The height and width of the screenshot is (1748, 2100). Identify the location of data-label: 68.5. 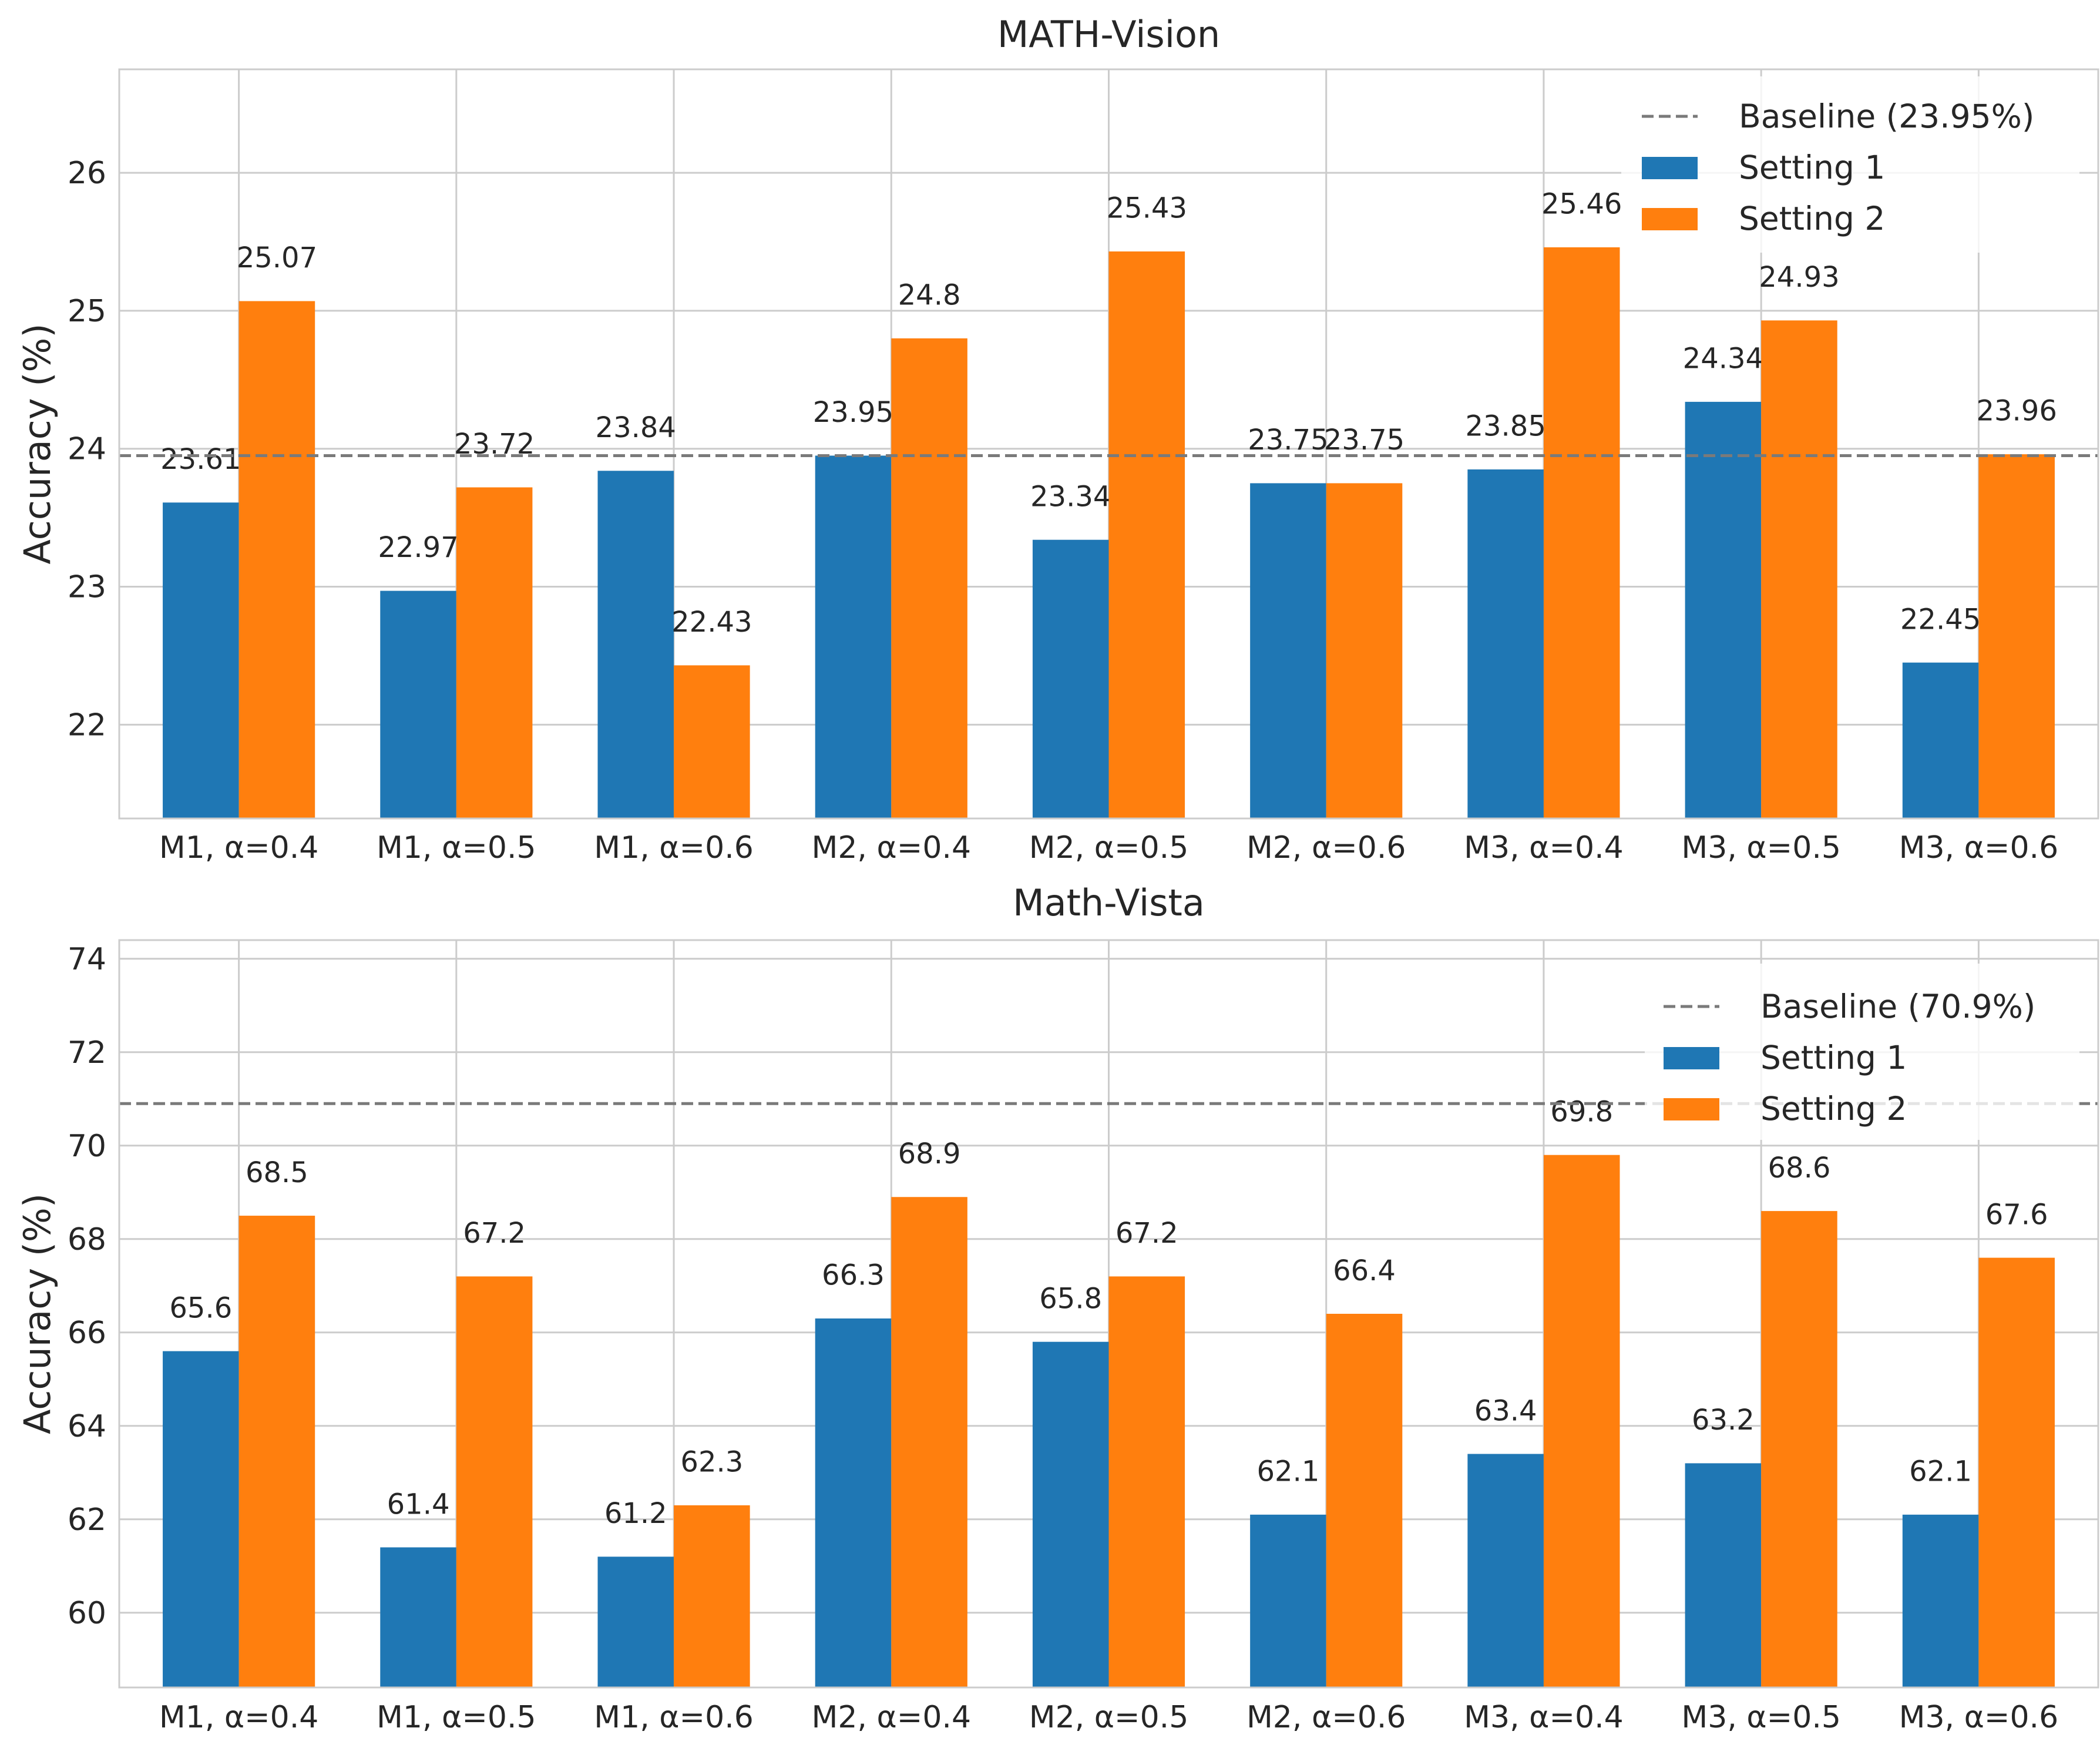
(277, 1172).